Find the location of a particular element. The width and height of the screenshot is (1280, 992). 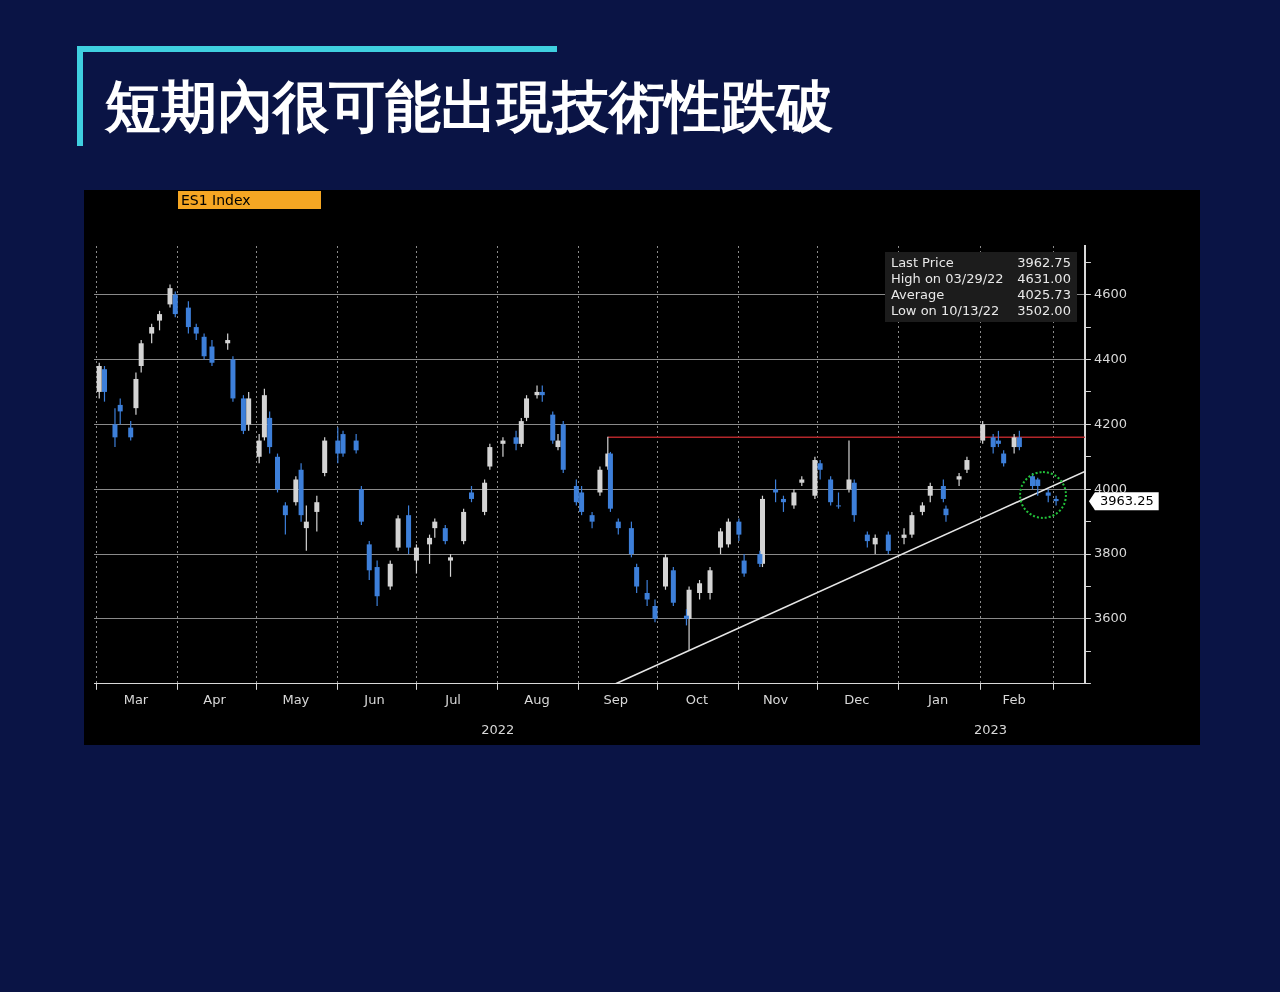

x-tick-label: Feb is located at coordinates (1014, 699).